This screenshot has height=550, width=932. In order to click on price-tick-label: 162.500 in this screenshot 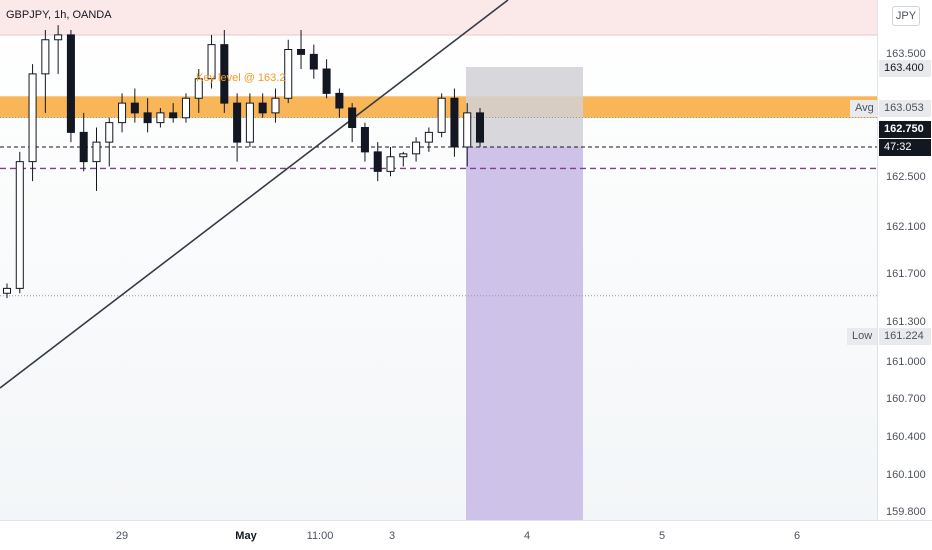, I will do `click(906, 177)`.